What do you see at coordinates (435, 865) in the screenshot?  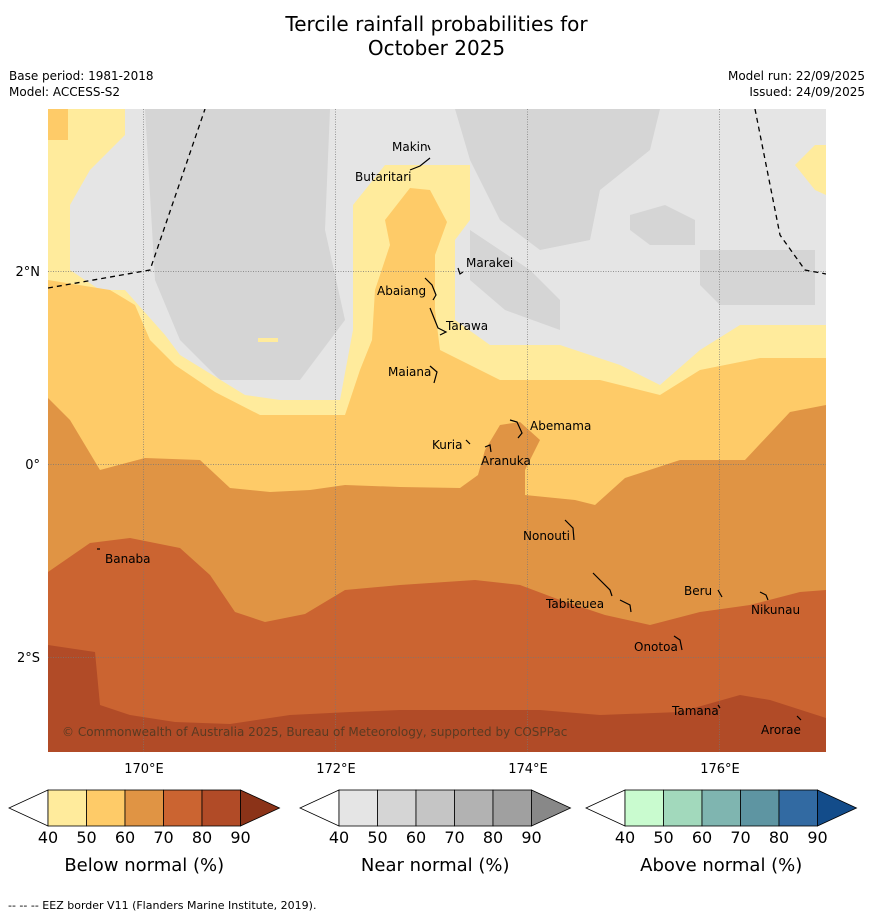 I see `colorbar-label: Near normal (%)` at bounding box center [435, 865].